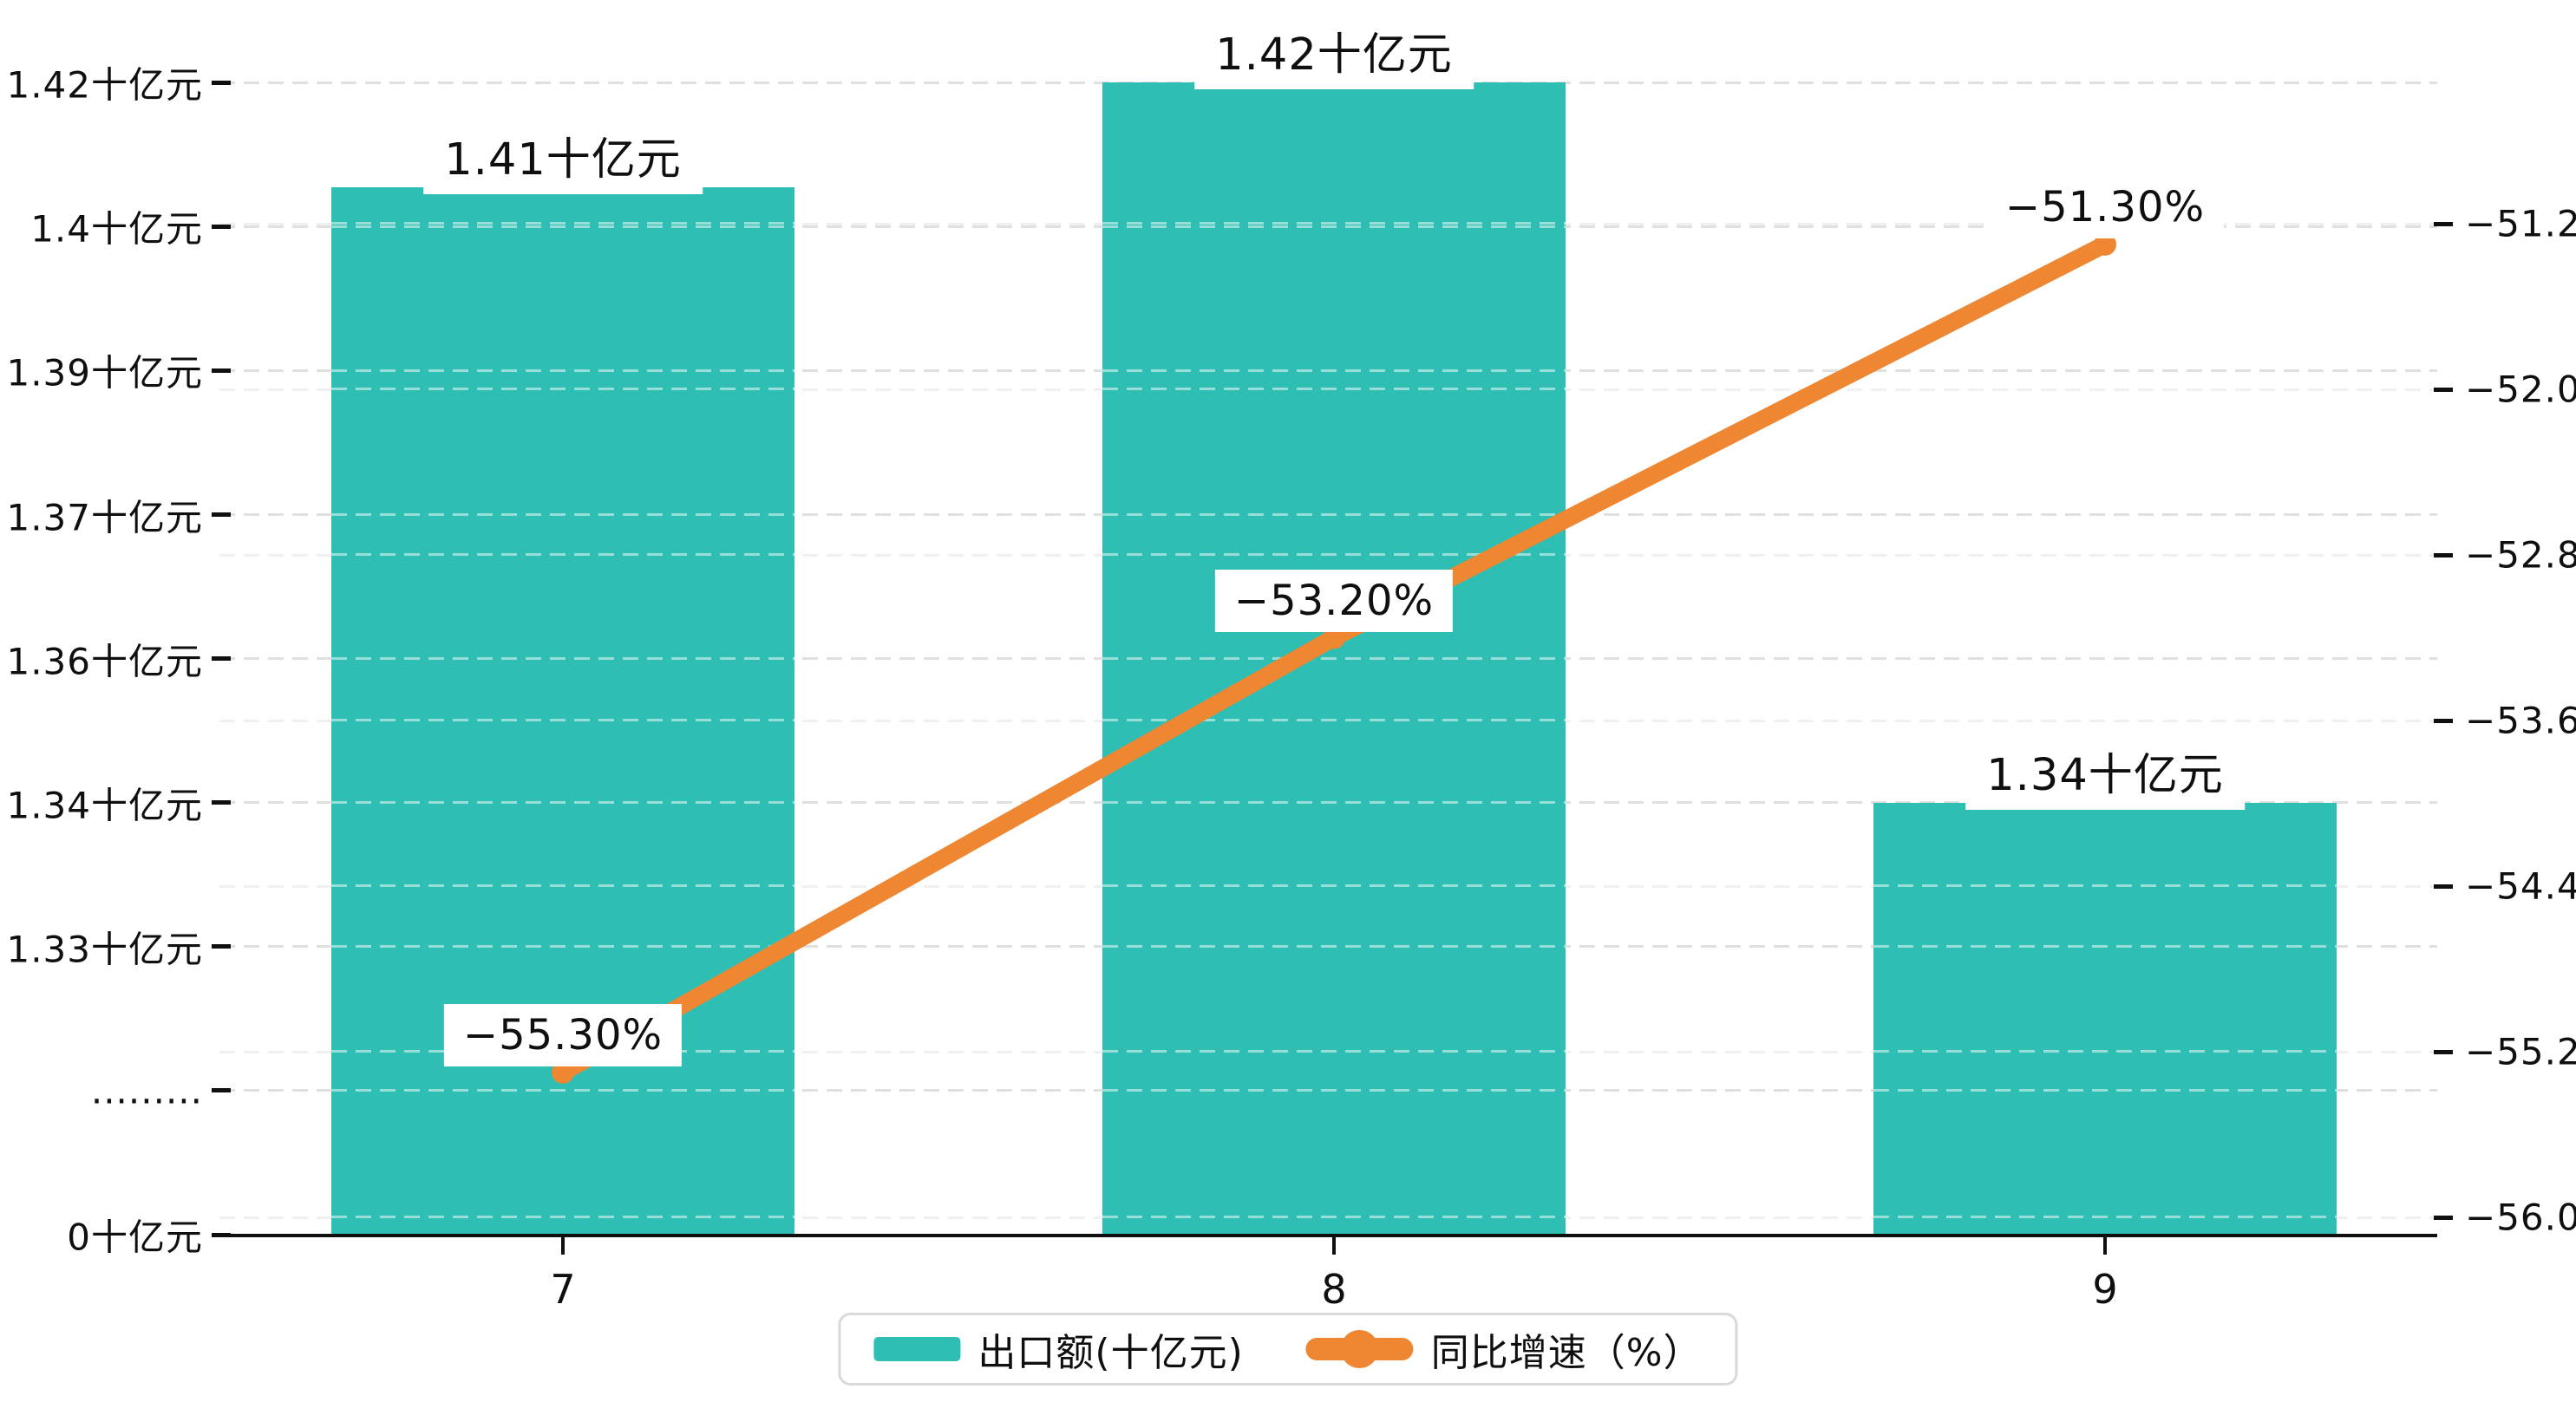 The width and height of the screenshot is (2576, 1415). What do you see at coordinates (104, 517) in the screenshot?
I see `y-left-tick-label: 1.37十亿元` at bounding box center [104, 517].